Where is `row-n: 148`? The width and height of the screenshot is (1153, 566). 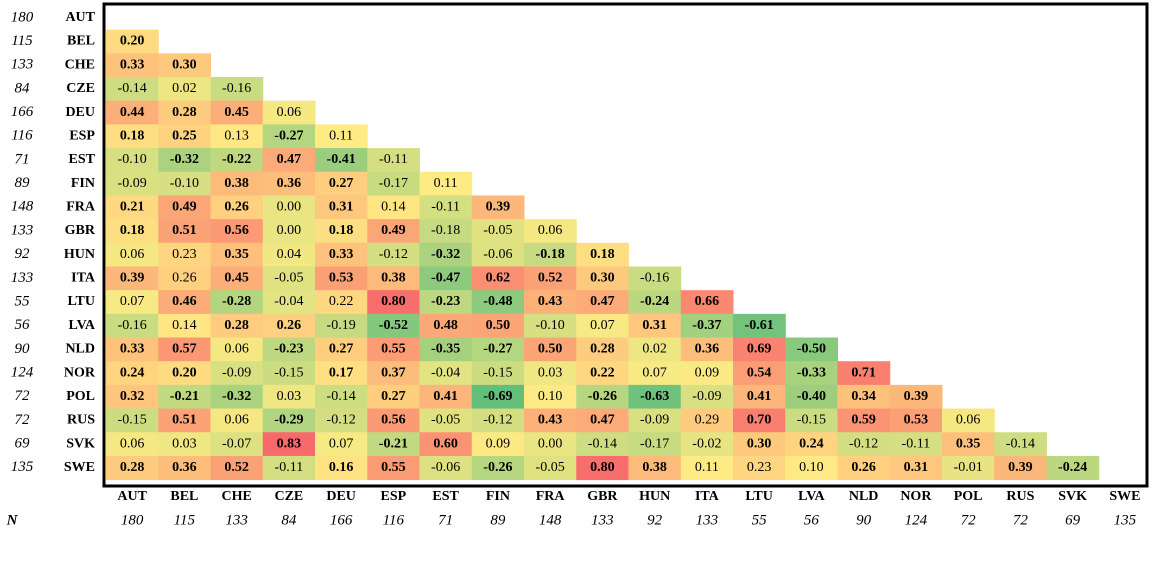
row-n: 148 is located at coordinates (22, 207).